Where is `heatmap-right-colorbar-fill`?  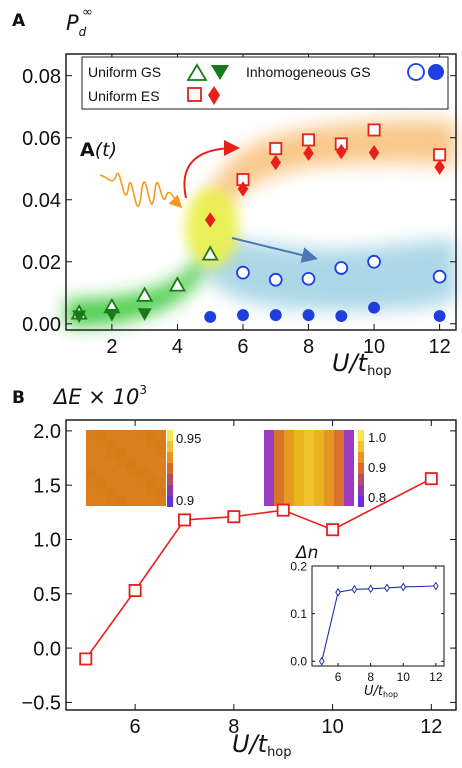 heatmap-right-colorbar-fill is located at coordinates (361, 468).